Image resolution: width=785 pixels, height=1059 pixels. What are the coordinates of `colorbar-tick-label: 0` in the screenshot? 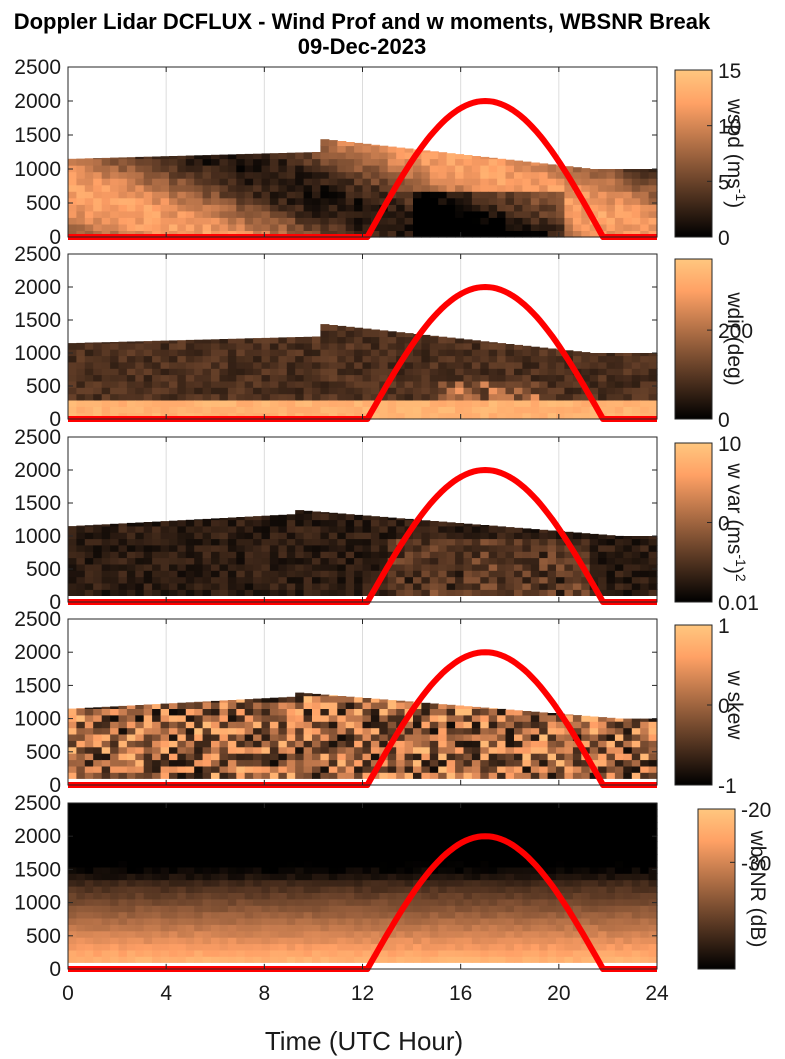 It's located at (724, 524).